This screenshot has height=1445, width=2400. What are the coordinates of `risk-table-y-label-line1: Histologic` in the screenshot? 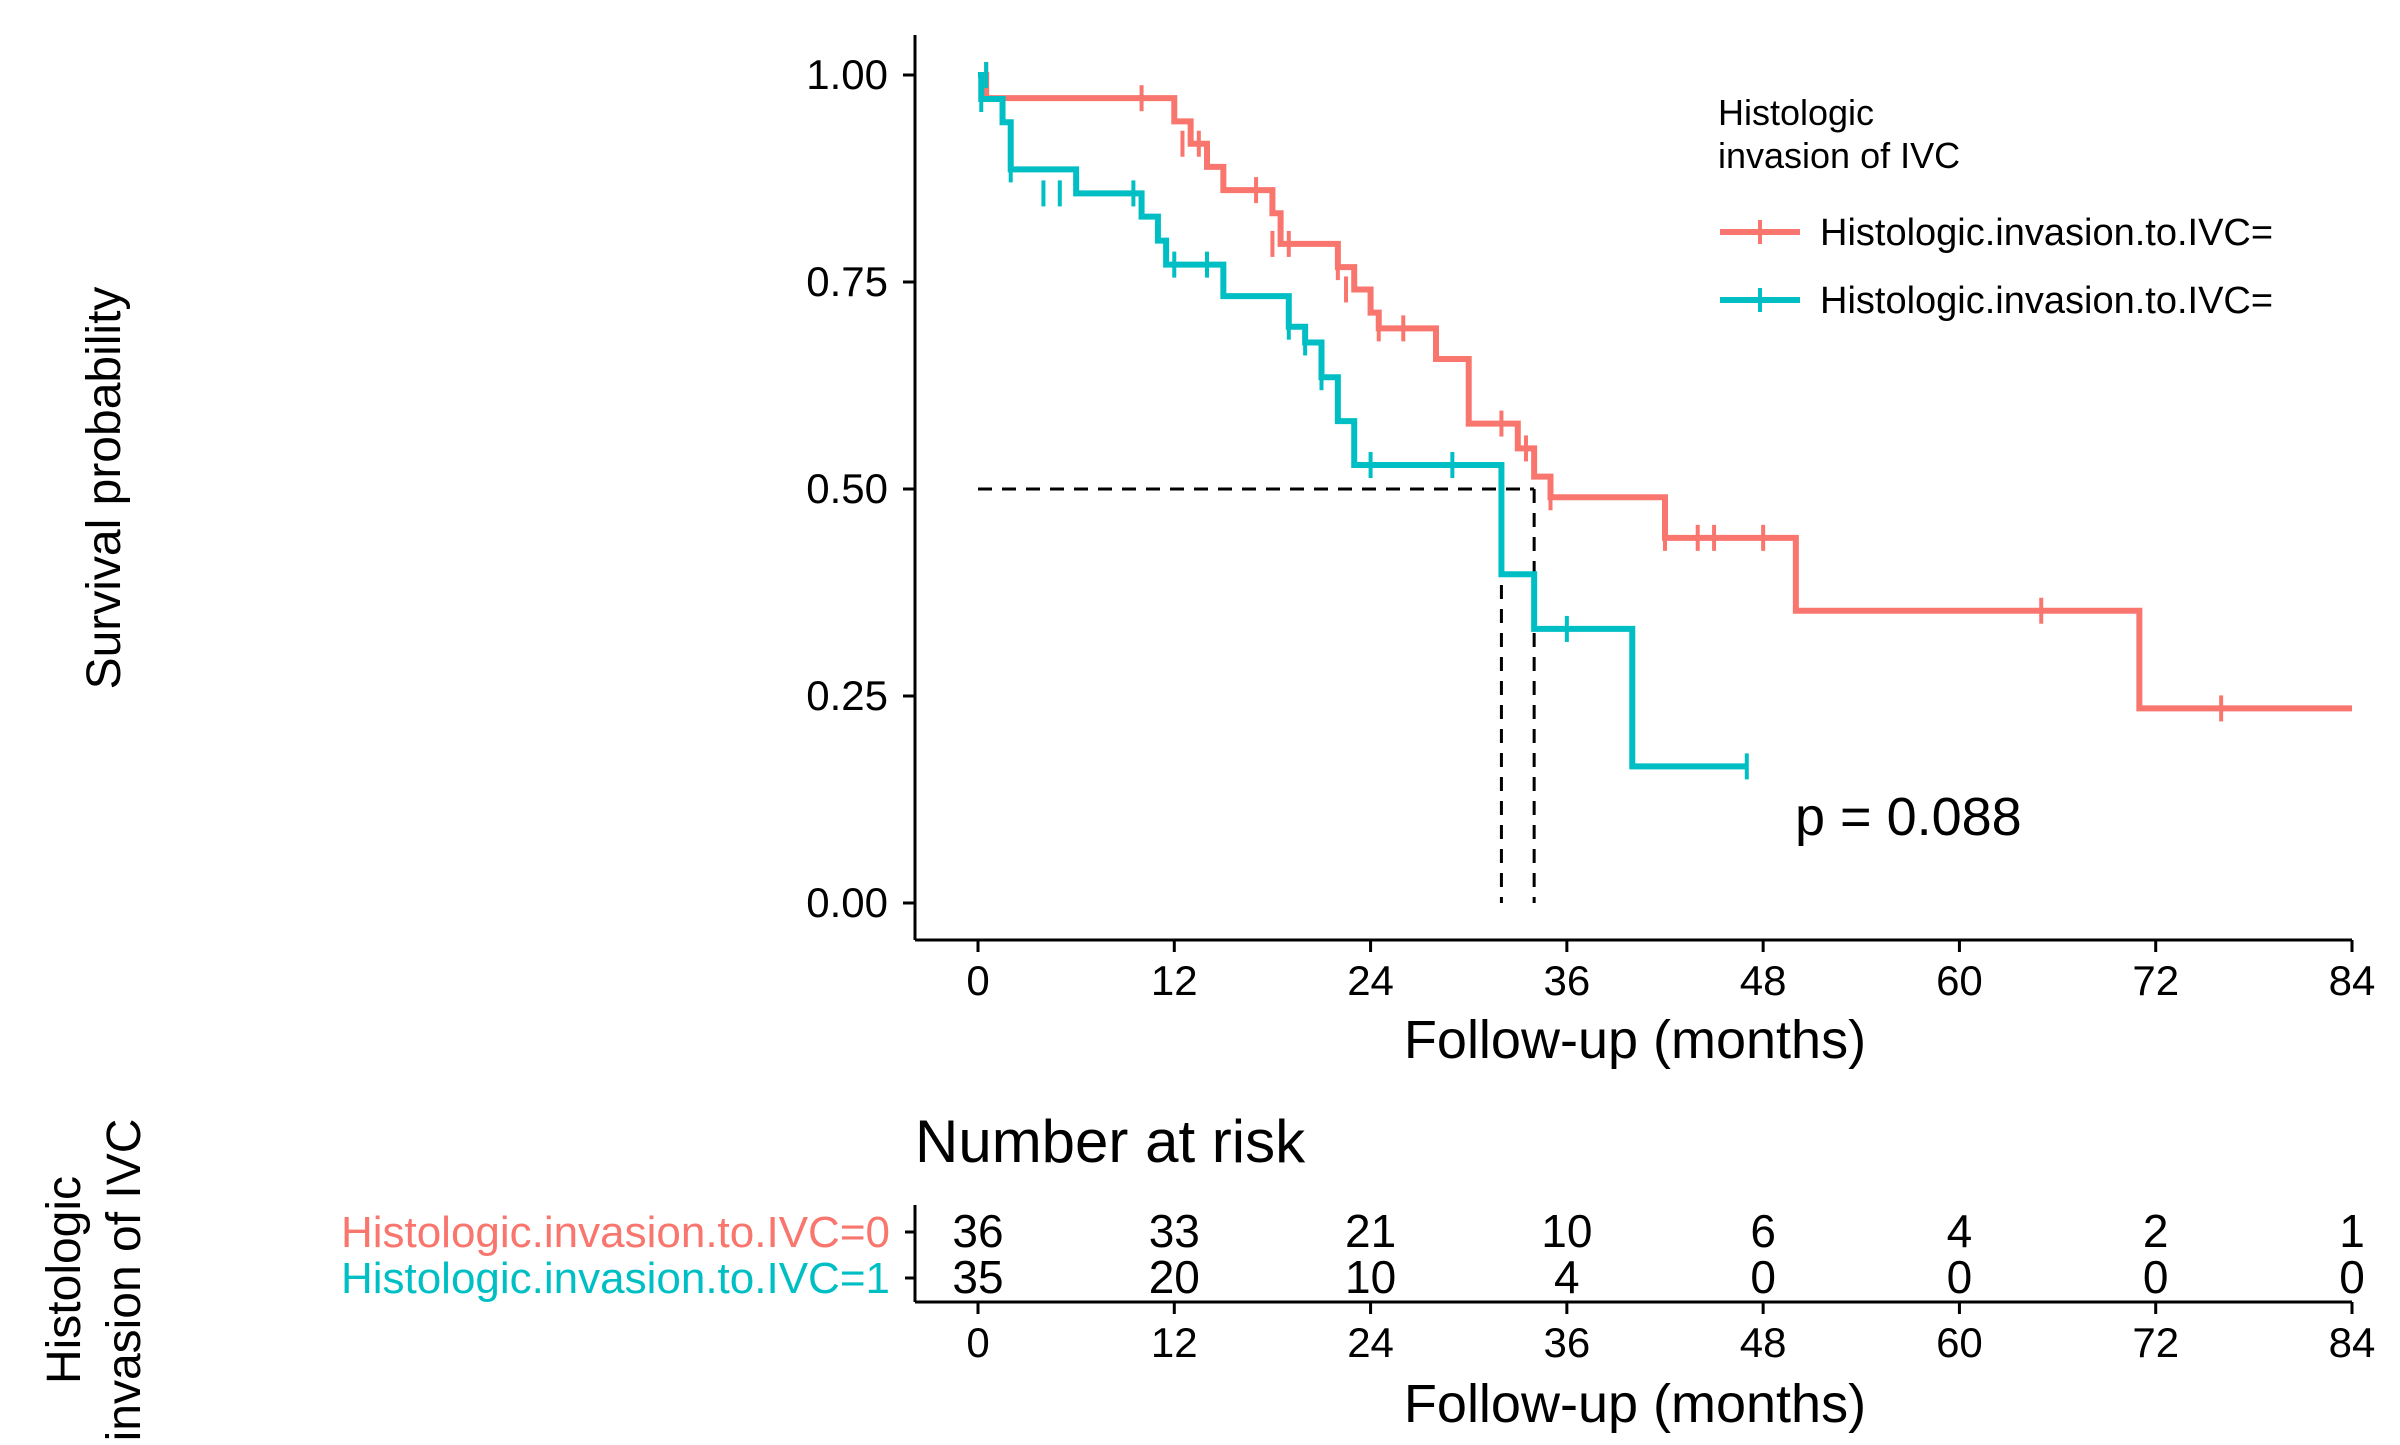 It's located at (64, 1280).